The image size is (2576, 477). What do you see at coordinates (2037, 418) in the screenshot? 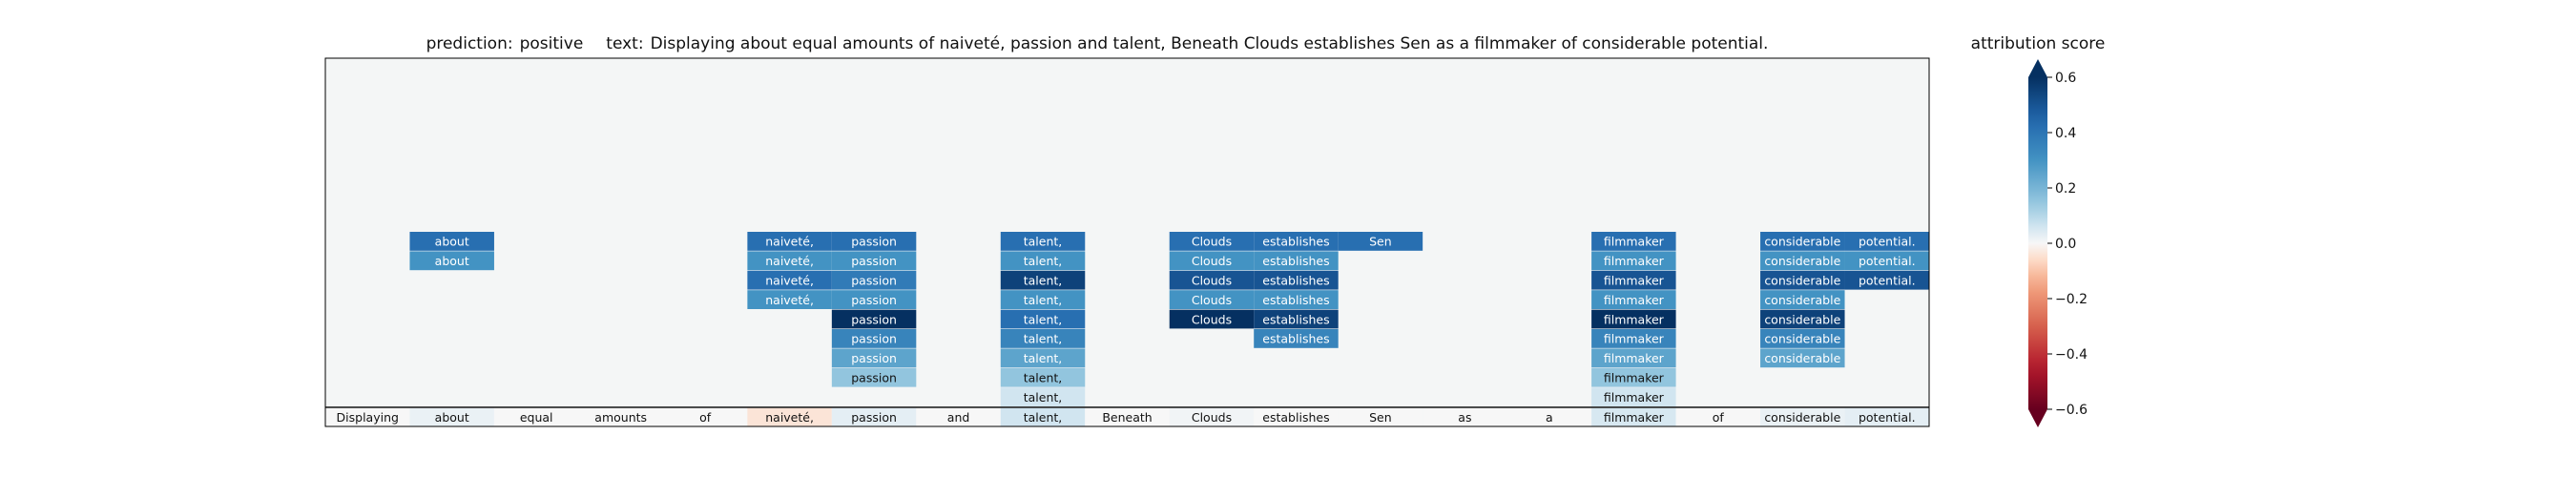
I see `colorbar-bottom-arrow` at bounding box center [2037, 418].